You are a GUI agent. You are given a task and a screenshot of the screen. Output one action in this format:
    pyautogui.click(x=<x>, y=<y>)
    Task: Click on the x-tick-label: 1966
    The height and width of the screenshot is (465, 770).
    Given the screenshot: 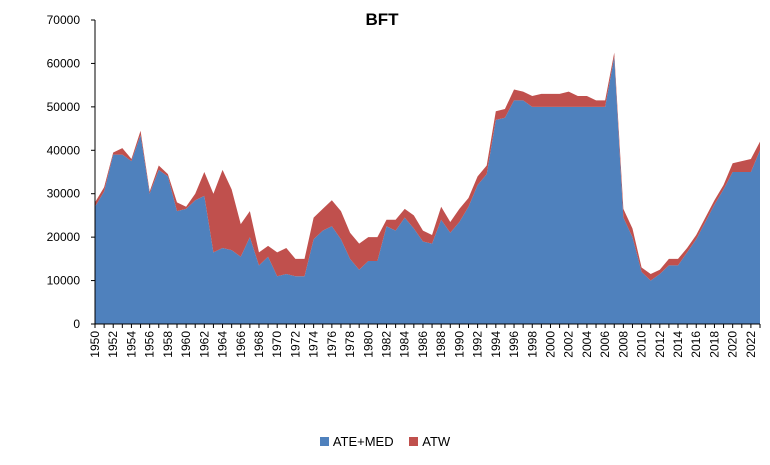 What is the action you would take?
    pyautogui.click(x=241, y=344)
    